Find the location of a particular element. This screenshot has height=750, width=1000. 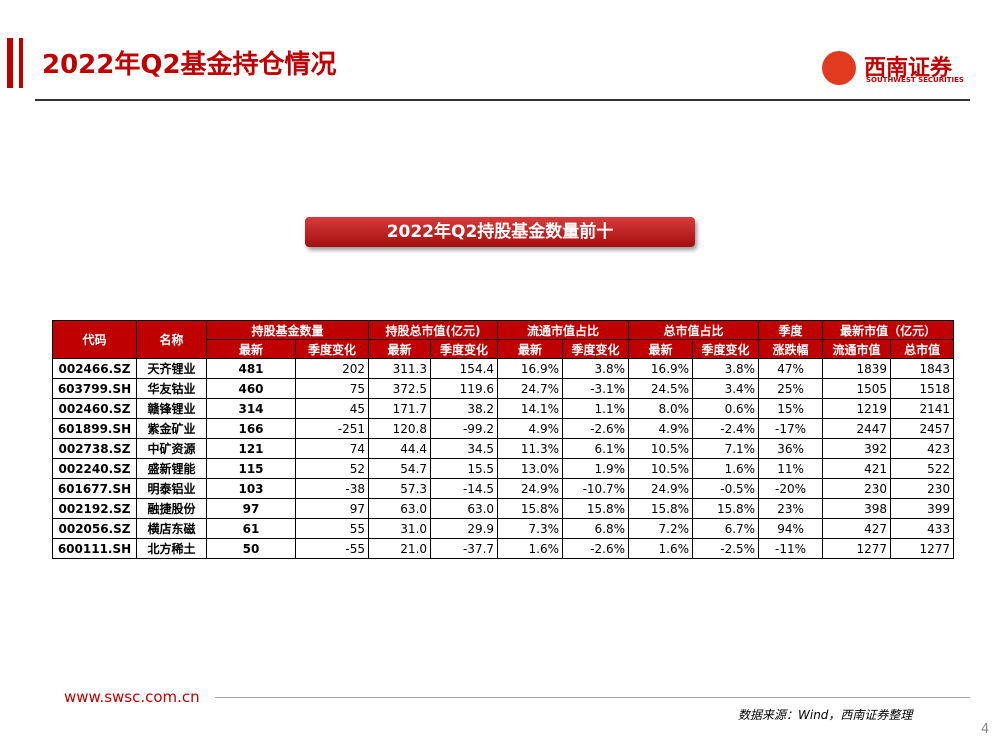

header-cell: 持股基金数量 is located at coordinates (287, 330).